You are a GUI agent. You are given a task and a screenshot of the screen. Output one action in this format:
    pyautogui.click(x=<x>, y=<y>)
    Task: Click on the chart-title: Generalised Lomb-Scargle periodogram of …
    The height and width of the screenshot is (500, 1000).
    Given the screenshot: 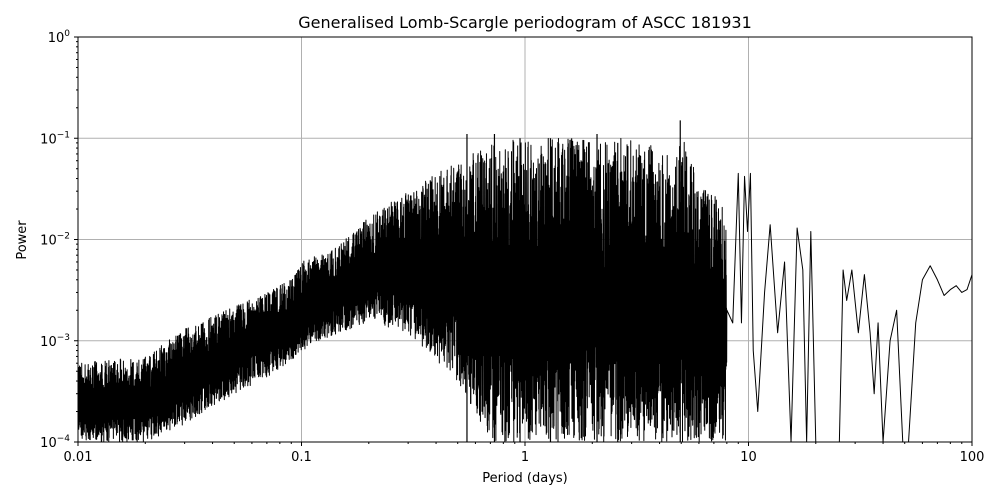 What is the action you would take?
    pyautogui.click(x=525, y=22)
    